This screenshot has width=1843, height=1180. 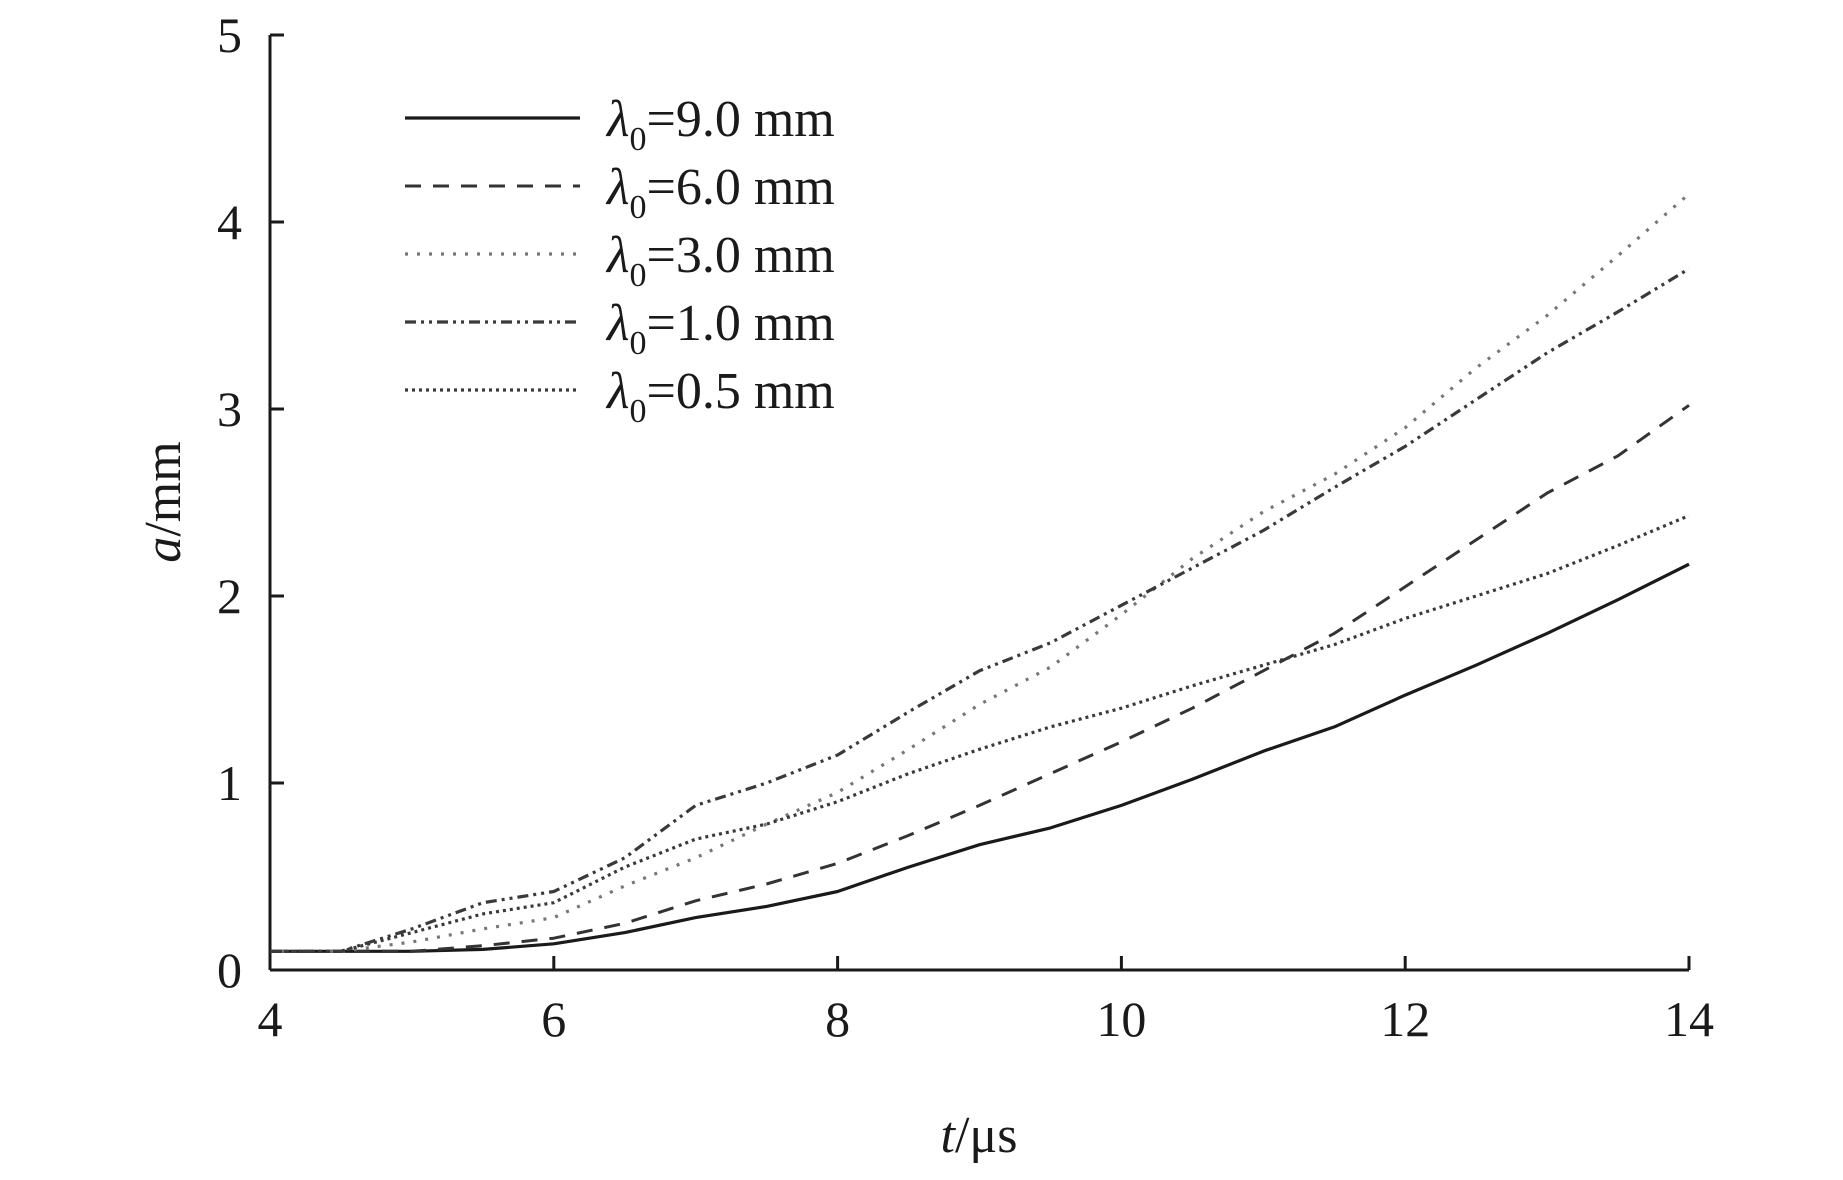 I want to click on y-axis-unit: /mm, so click(x=163, y=488).